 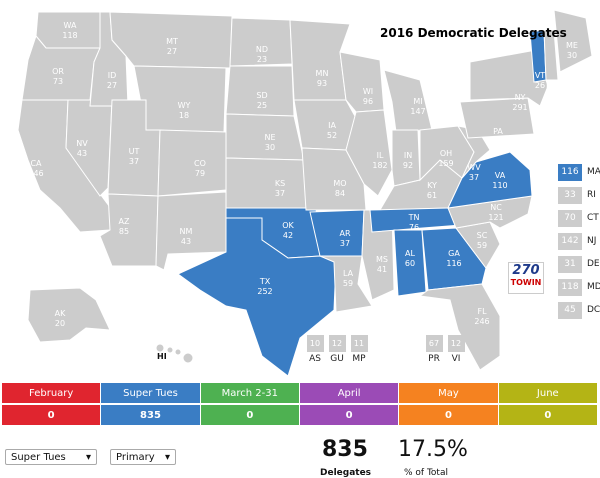 What do you see at coordinates (200, 173) in the screenshot?
I see `state-delegates: 79` at bounding box center [200, 173].